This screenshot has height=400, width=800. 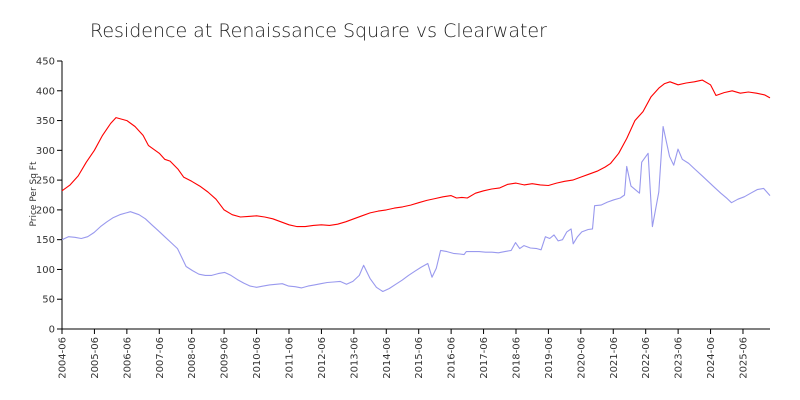 What do you see at coordinates (45, 91) in the screenshot?
I see `y-tick-label: 400` at bounding box center [45, 91].